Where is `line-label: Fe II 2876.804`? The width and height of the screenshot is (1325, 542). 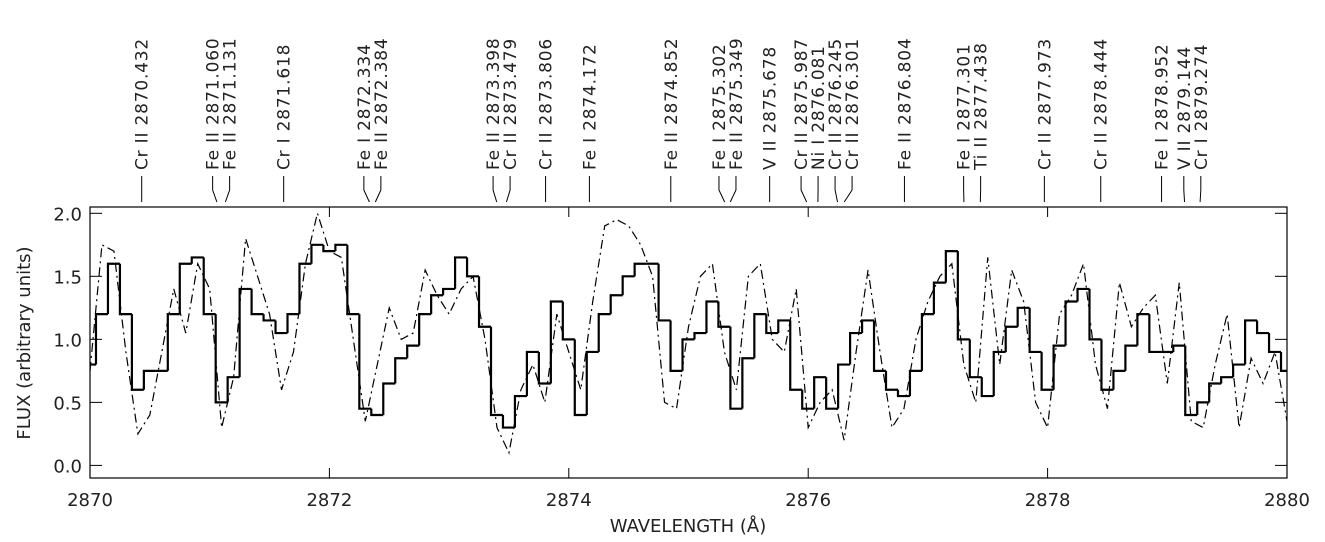
line-label: Fe II 2876.804 is located at coordinates (905, 104).